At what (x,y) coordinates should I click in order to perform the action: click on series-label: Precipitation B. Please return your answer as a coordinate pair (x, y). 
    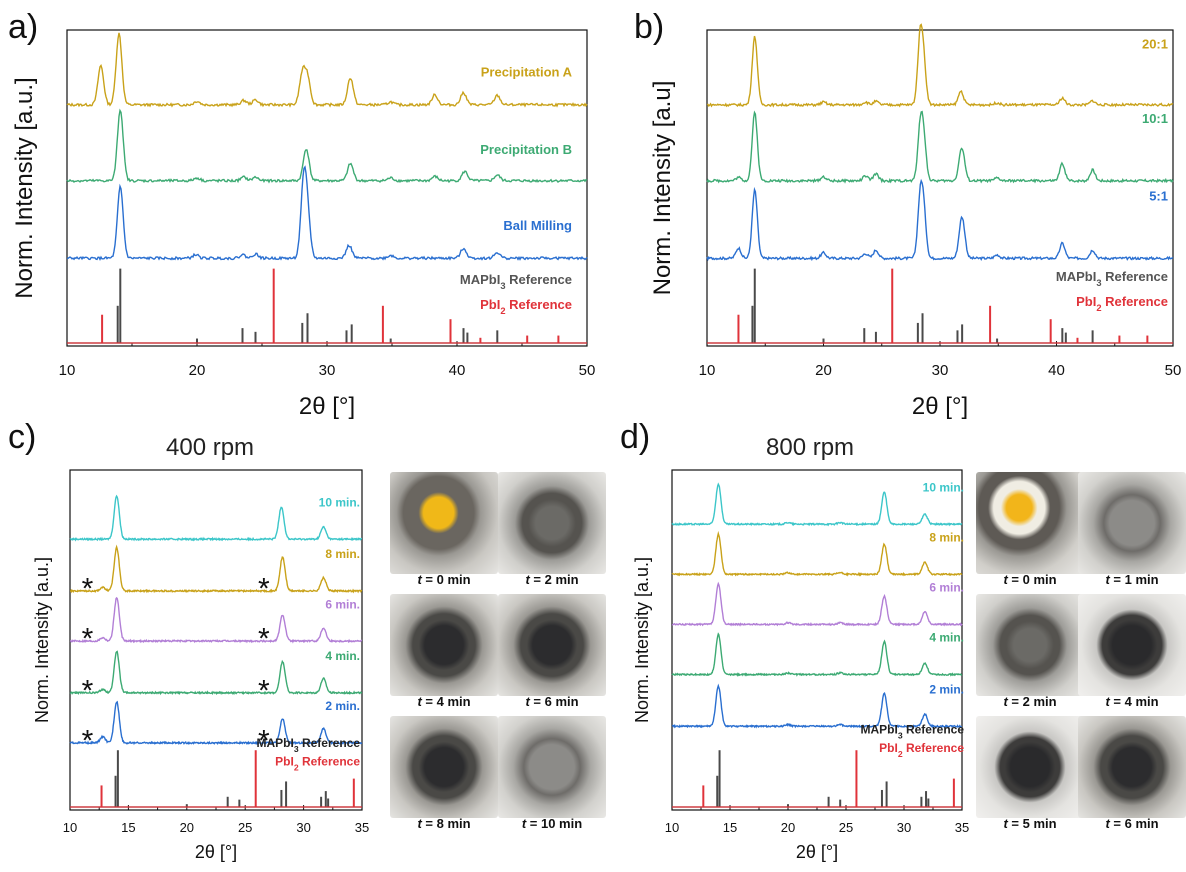
    Looking at the image, I should click on (526, 149).